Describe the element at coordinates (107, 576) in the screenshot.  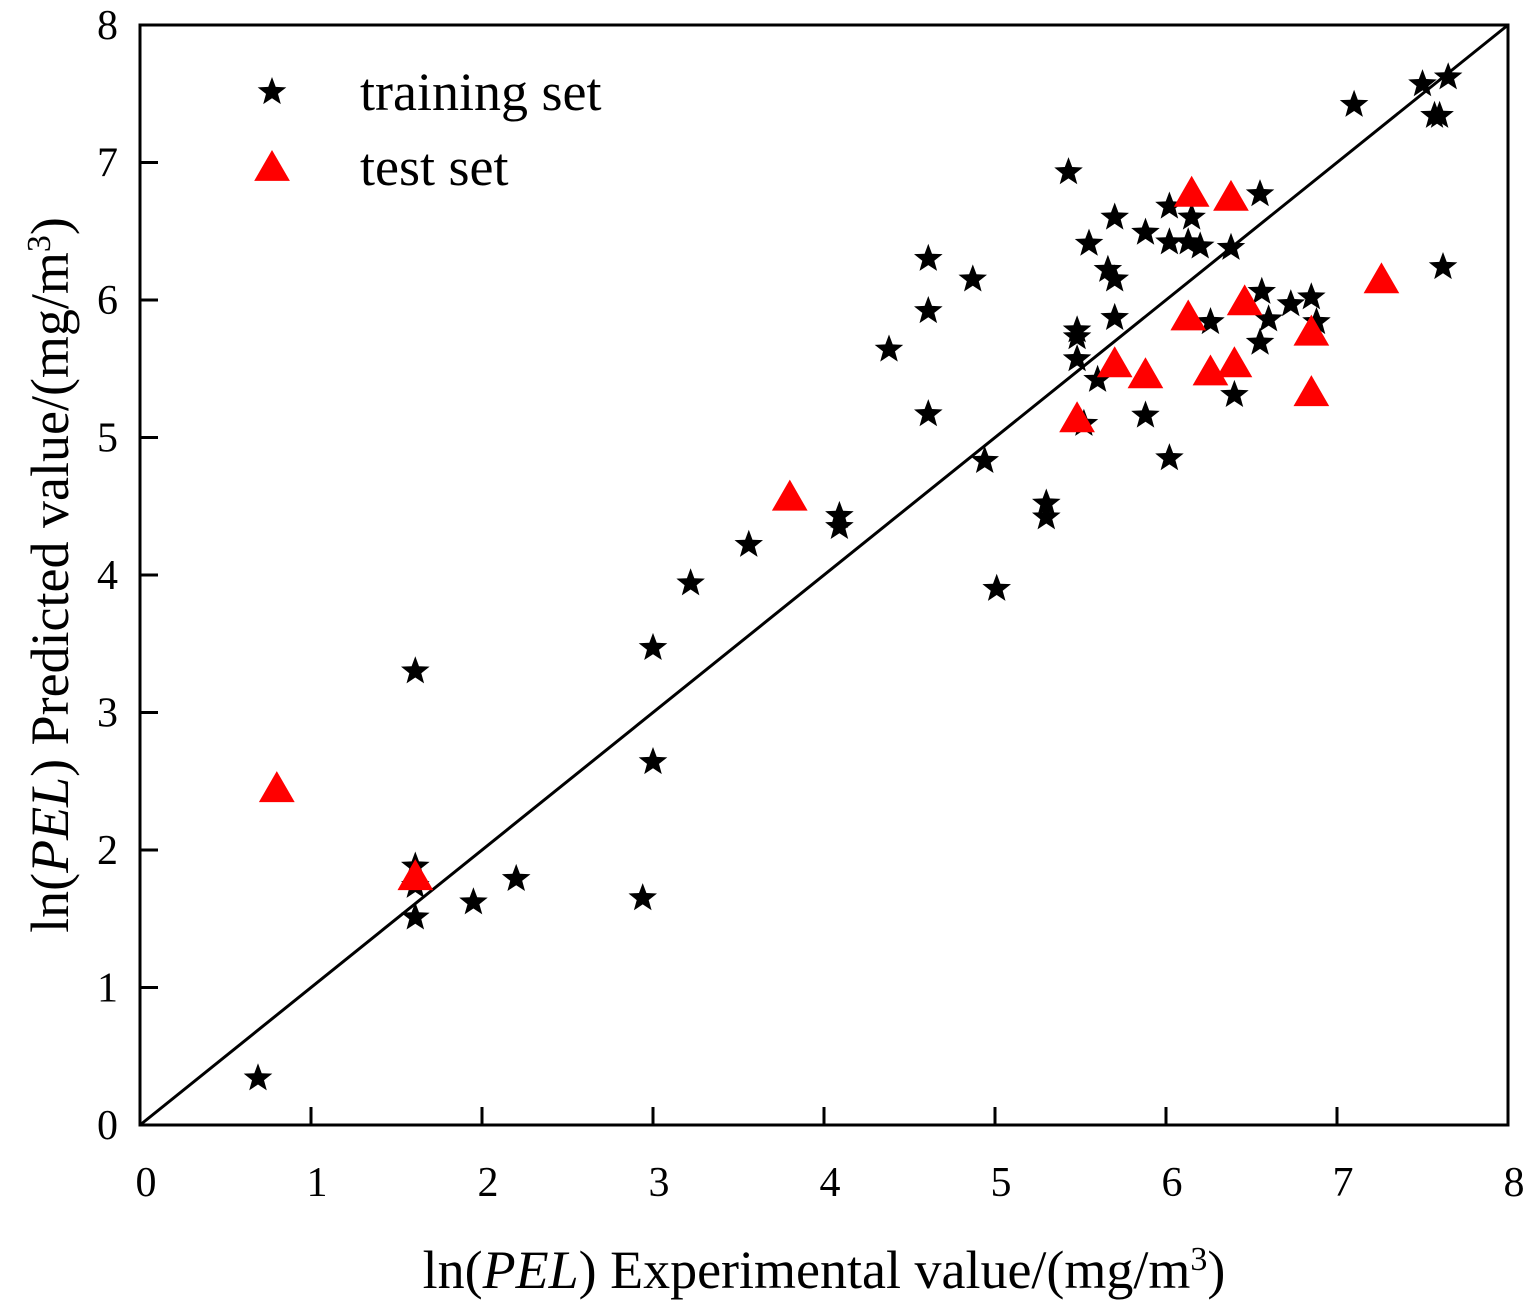
I see `y-tick-label: 4` at that location.